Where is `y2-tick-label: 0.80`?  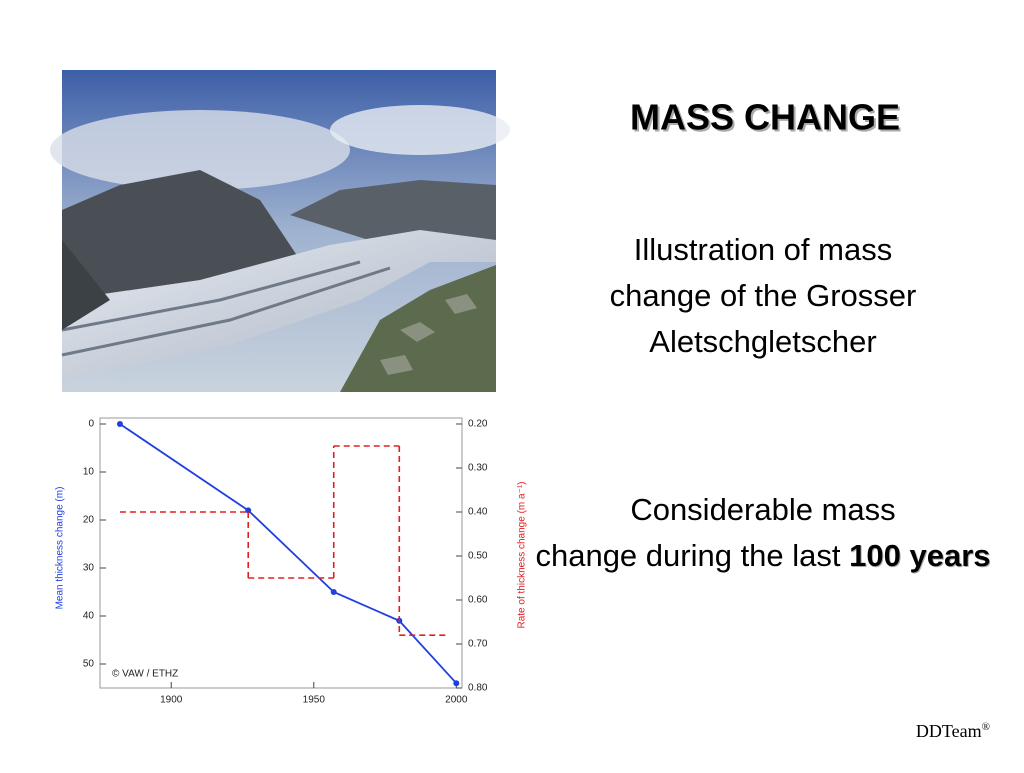
y2-tick-label: 0.80 is located at coordinates (478, 688).